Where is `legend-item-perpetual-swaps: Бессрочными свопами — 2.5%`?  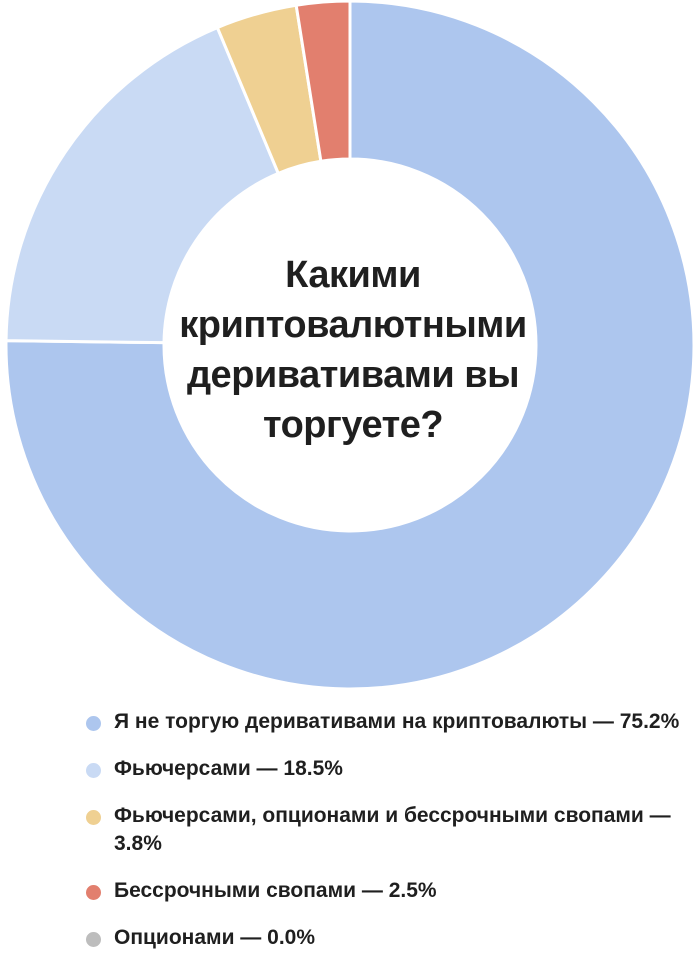 legend-item-perpetual-swaps: Бессрочными свопами — 2.5% is located at coordinates (386, 891).